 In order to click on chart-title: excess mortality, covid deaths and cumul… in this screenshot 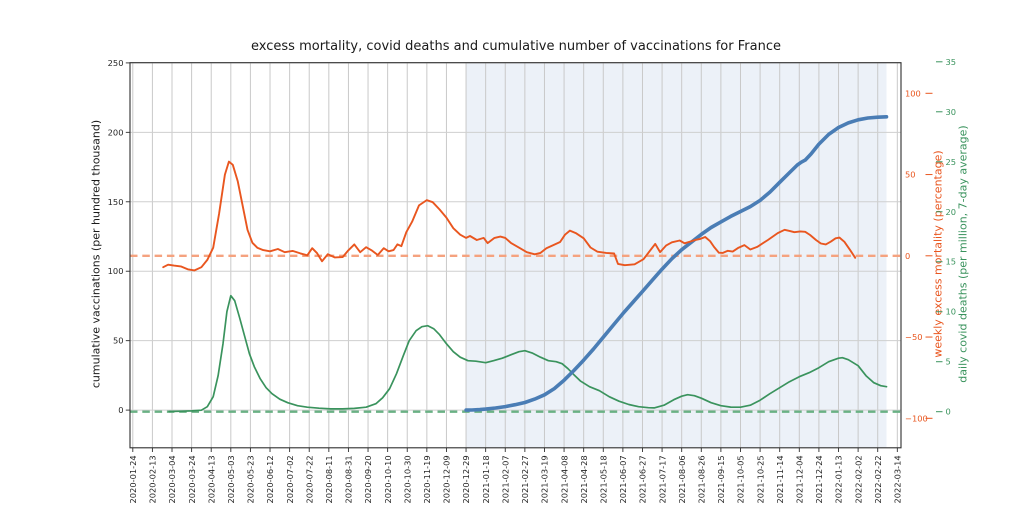, I will do `click(516, 46)`.